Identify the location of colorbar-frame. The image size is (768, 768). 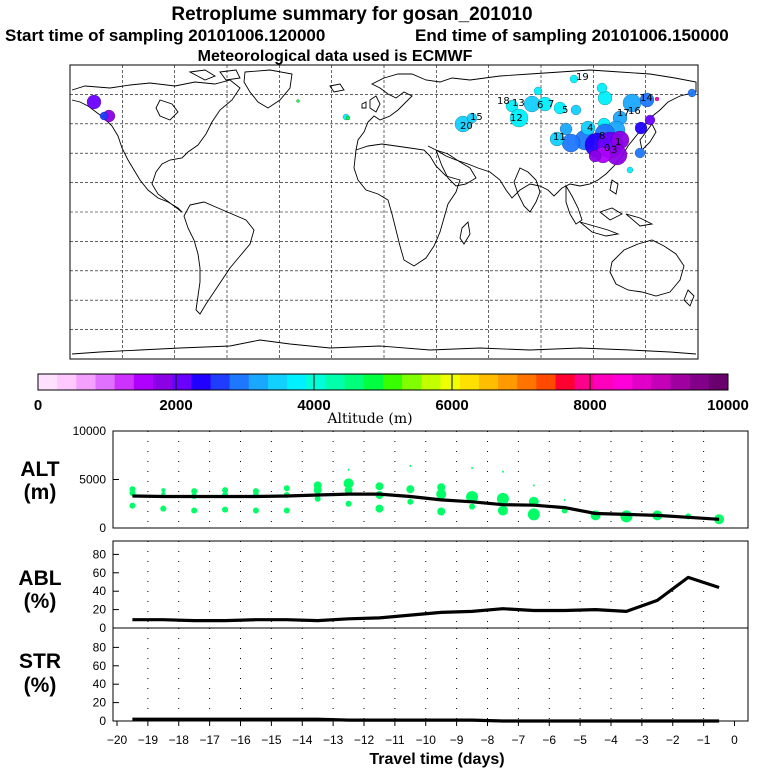
(383, 382).